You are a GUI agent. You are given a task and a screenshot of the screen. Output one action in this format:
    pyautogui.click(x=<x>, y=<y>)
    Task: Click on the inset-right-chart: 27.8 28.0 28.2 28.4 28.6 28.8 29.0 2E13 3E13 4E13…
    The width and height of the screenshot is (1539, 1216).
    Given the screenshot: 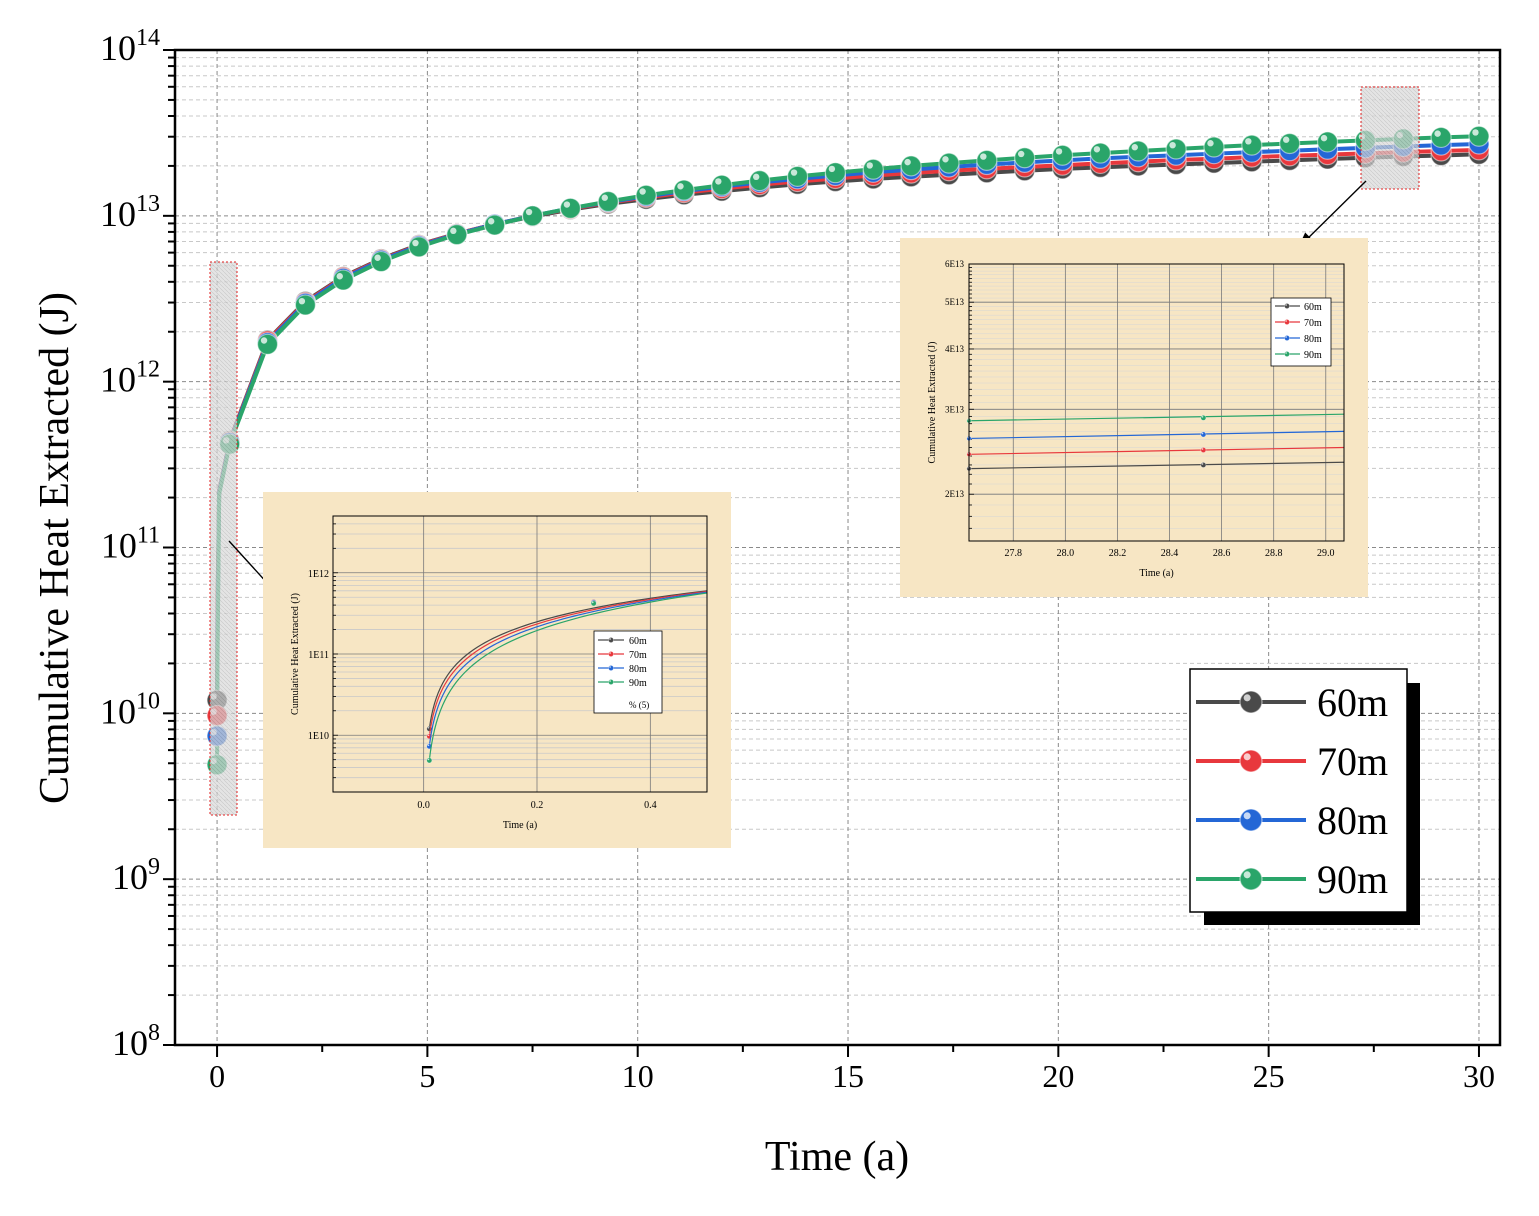 What is the action you would take?
    pyautogui.click(x=1134, y=417)
    